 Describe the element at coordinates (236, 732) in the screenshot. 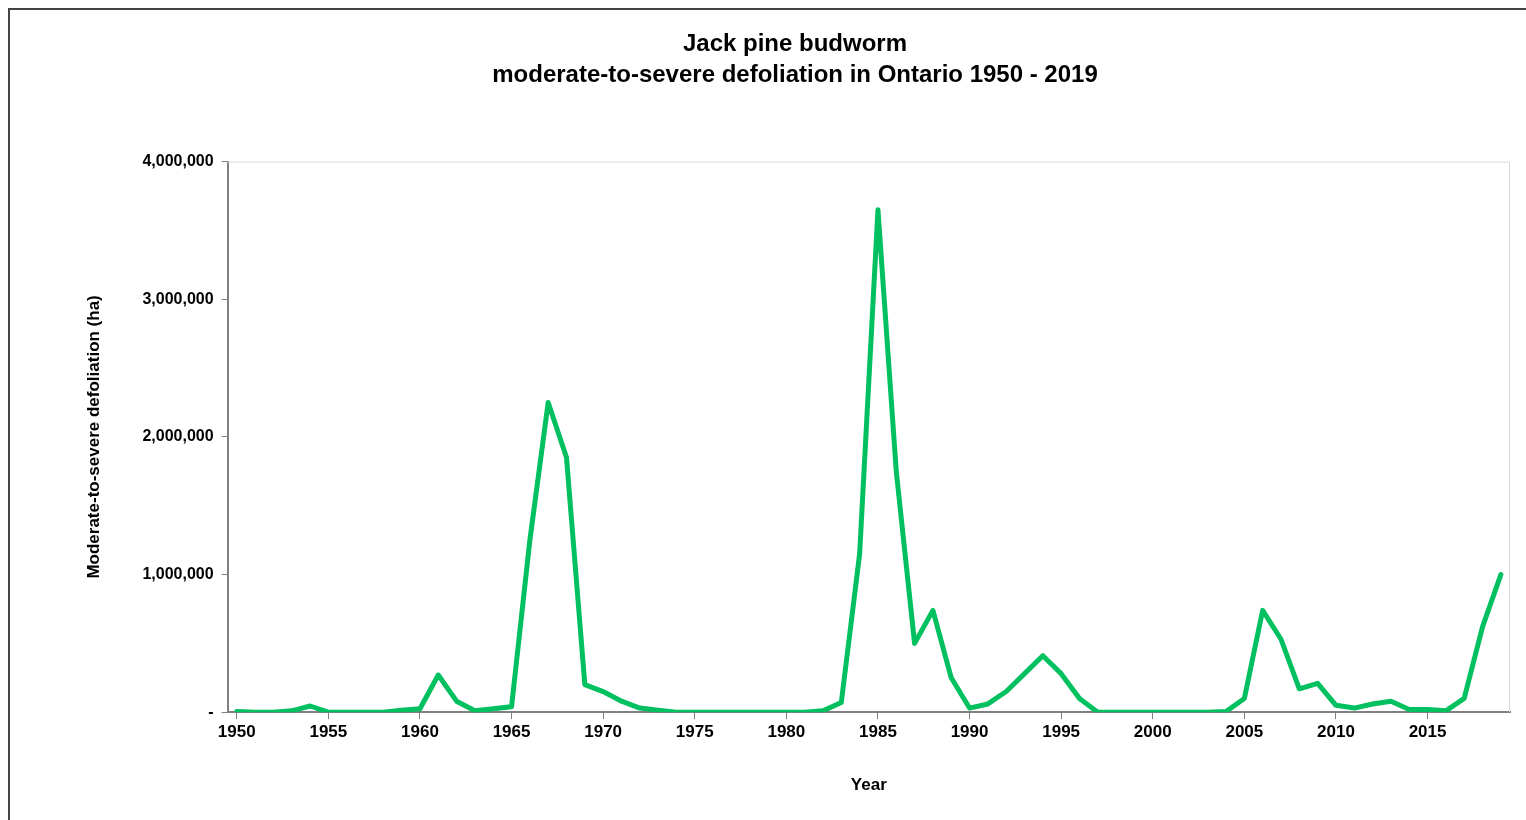

I see `x-tick-label: 1950` at that location.